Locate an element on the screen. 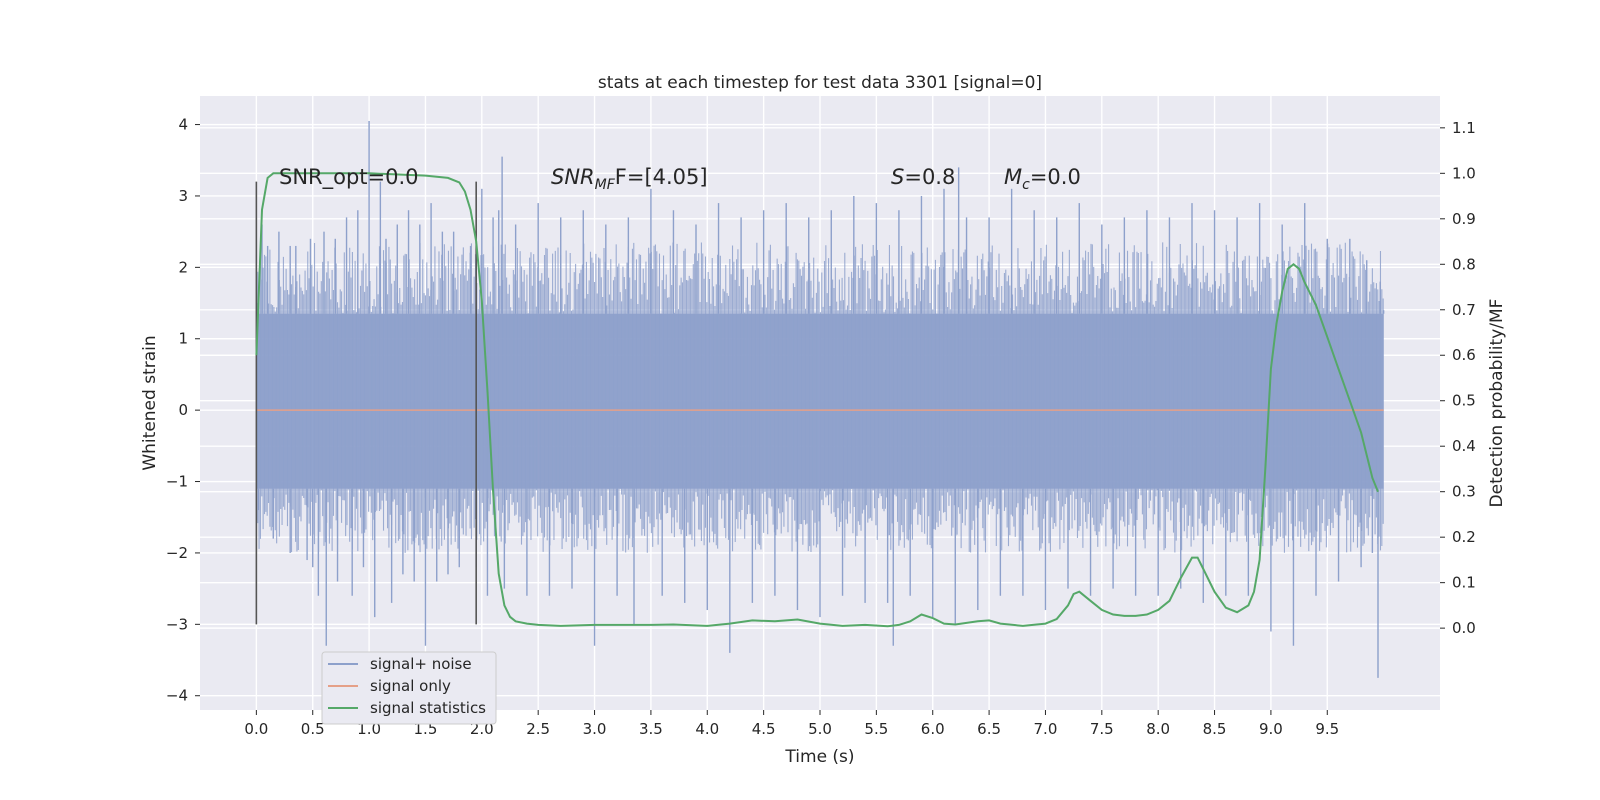 This screenshot has width=1600, height=800. vertical-markers is located at coordinates (366, 403).